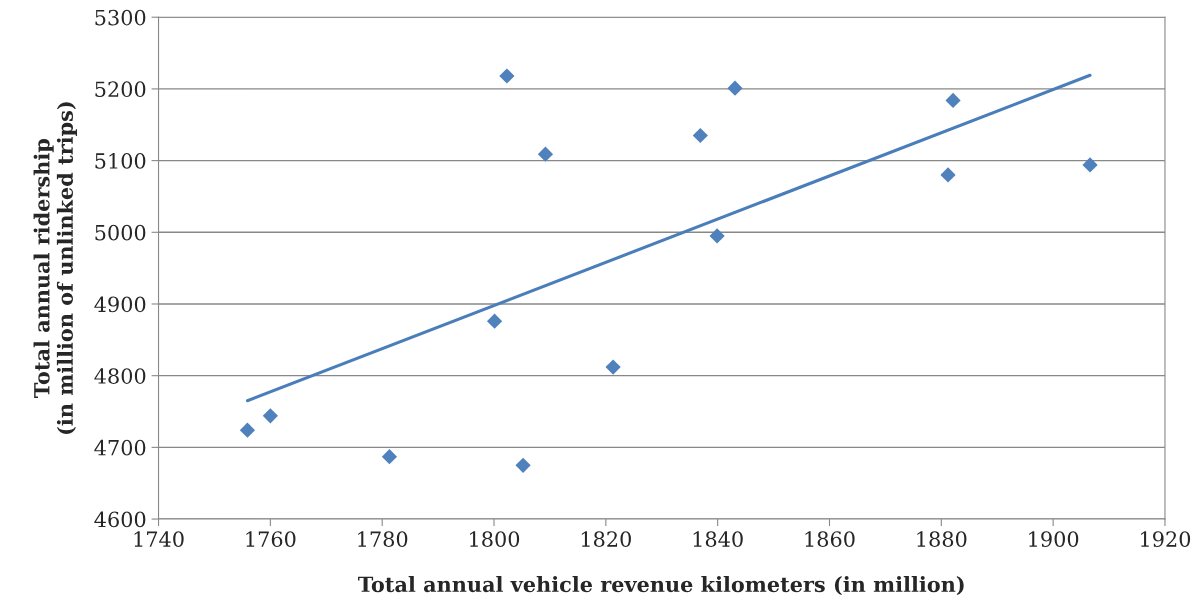 The image size is (1201, 615). Describe the element at coordinates (383, 539) in the screenshot. I see `x-tick-label: 1780` at that location.